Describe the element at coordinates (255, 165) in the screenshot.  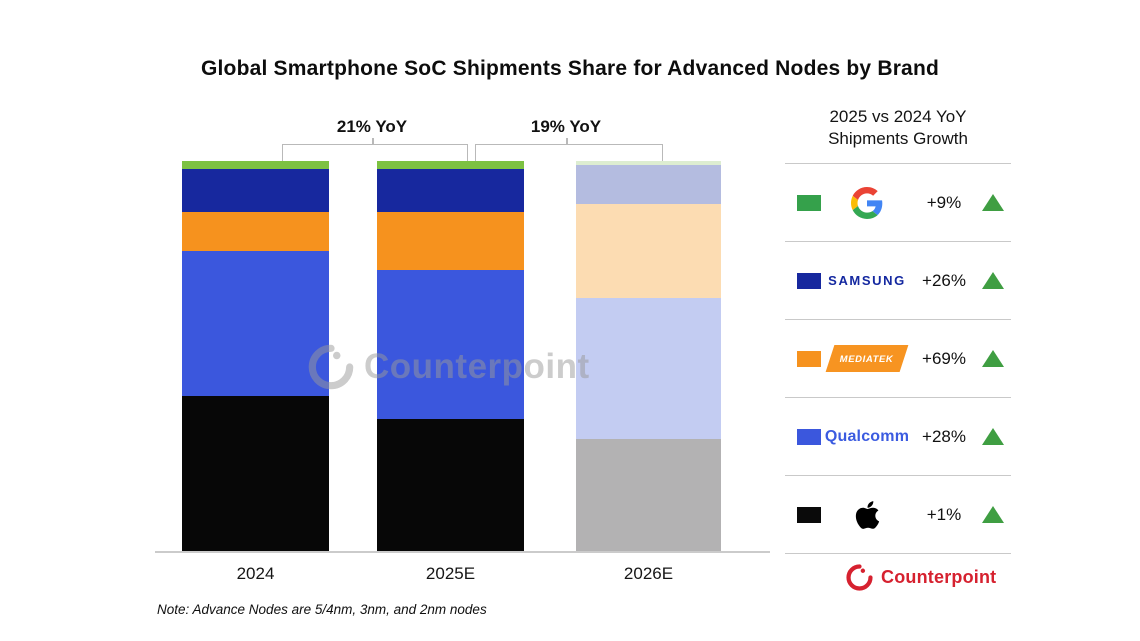
I see `bar-segment-google-2024` at that location.